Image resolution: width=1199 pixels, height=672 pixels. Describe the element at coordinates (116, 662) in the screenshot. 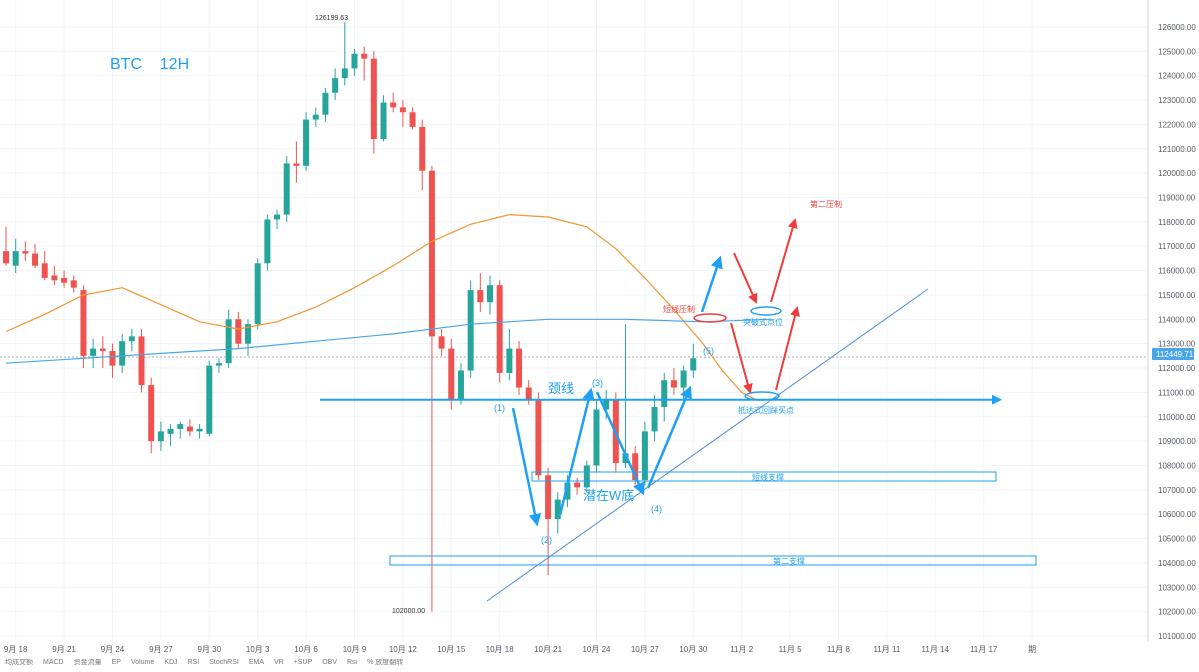

I see `indicator-tab: EP` at that location.